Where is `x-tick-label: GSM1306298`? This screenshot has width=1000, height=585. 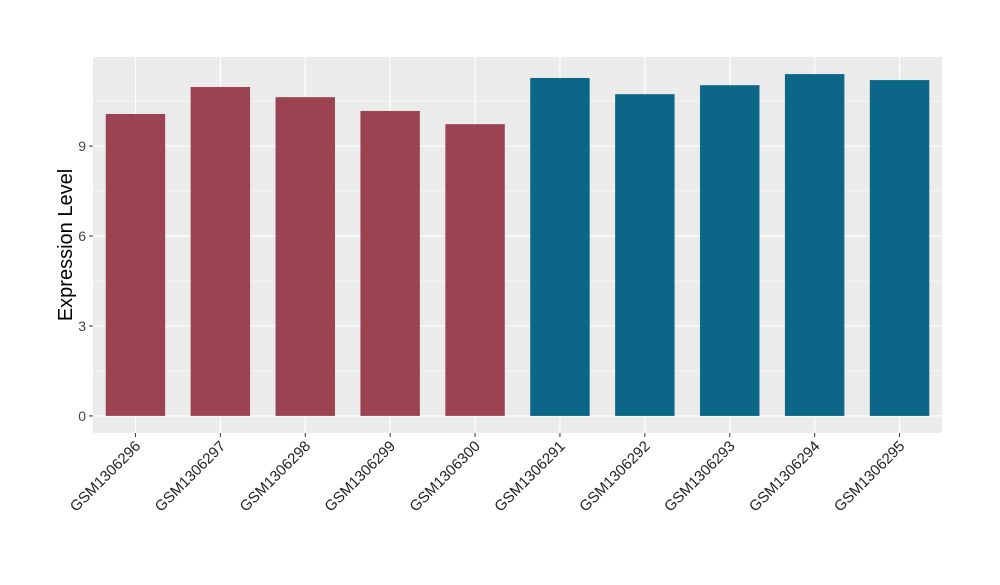
x-tick-label: GSM1306298 is located at coordinates (275, 476).